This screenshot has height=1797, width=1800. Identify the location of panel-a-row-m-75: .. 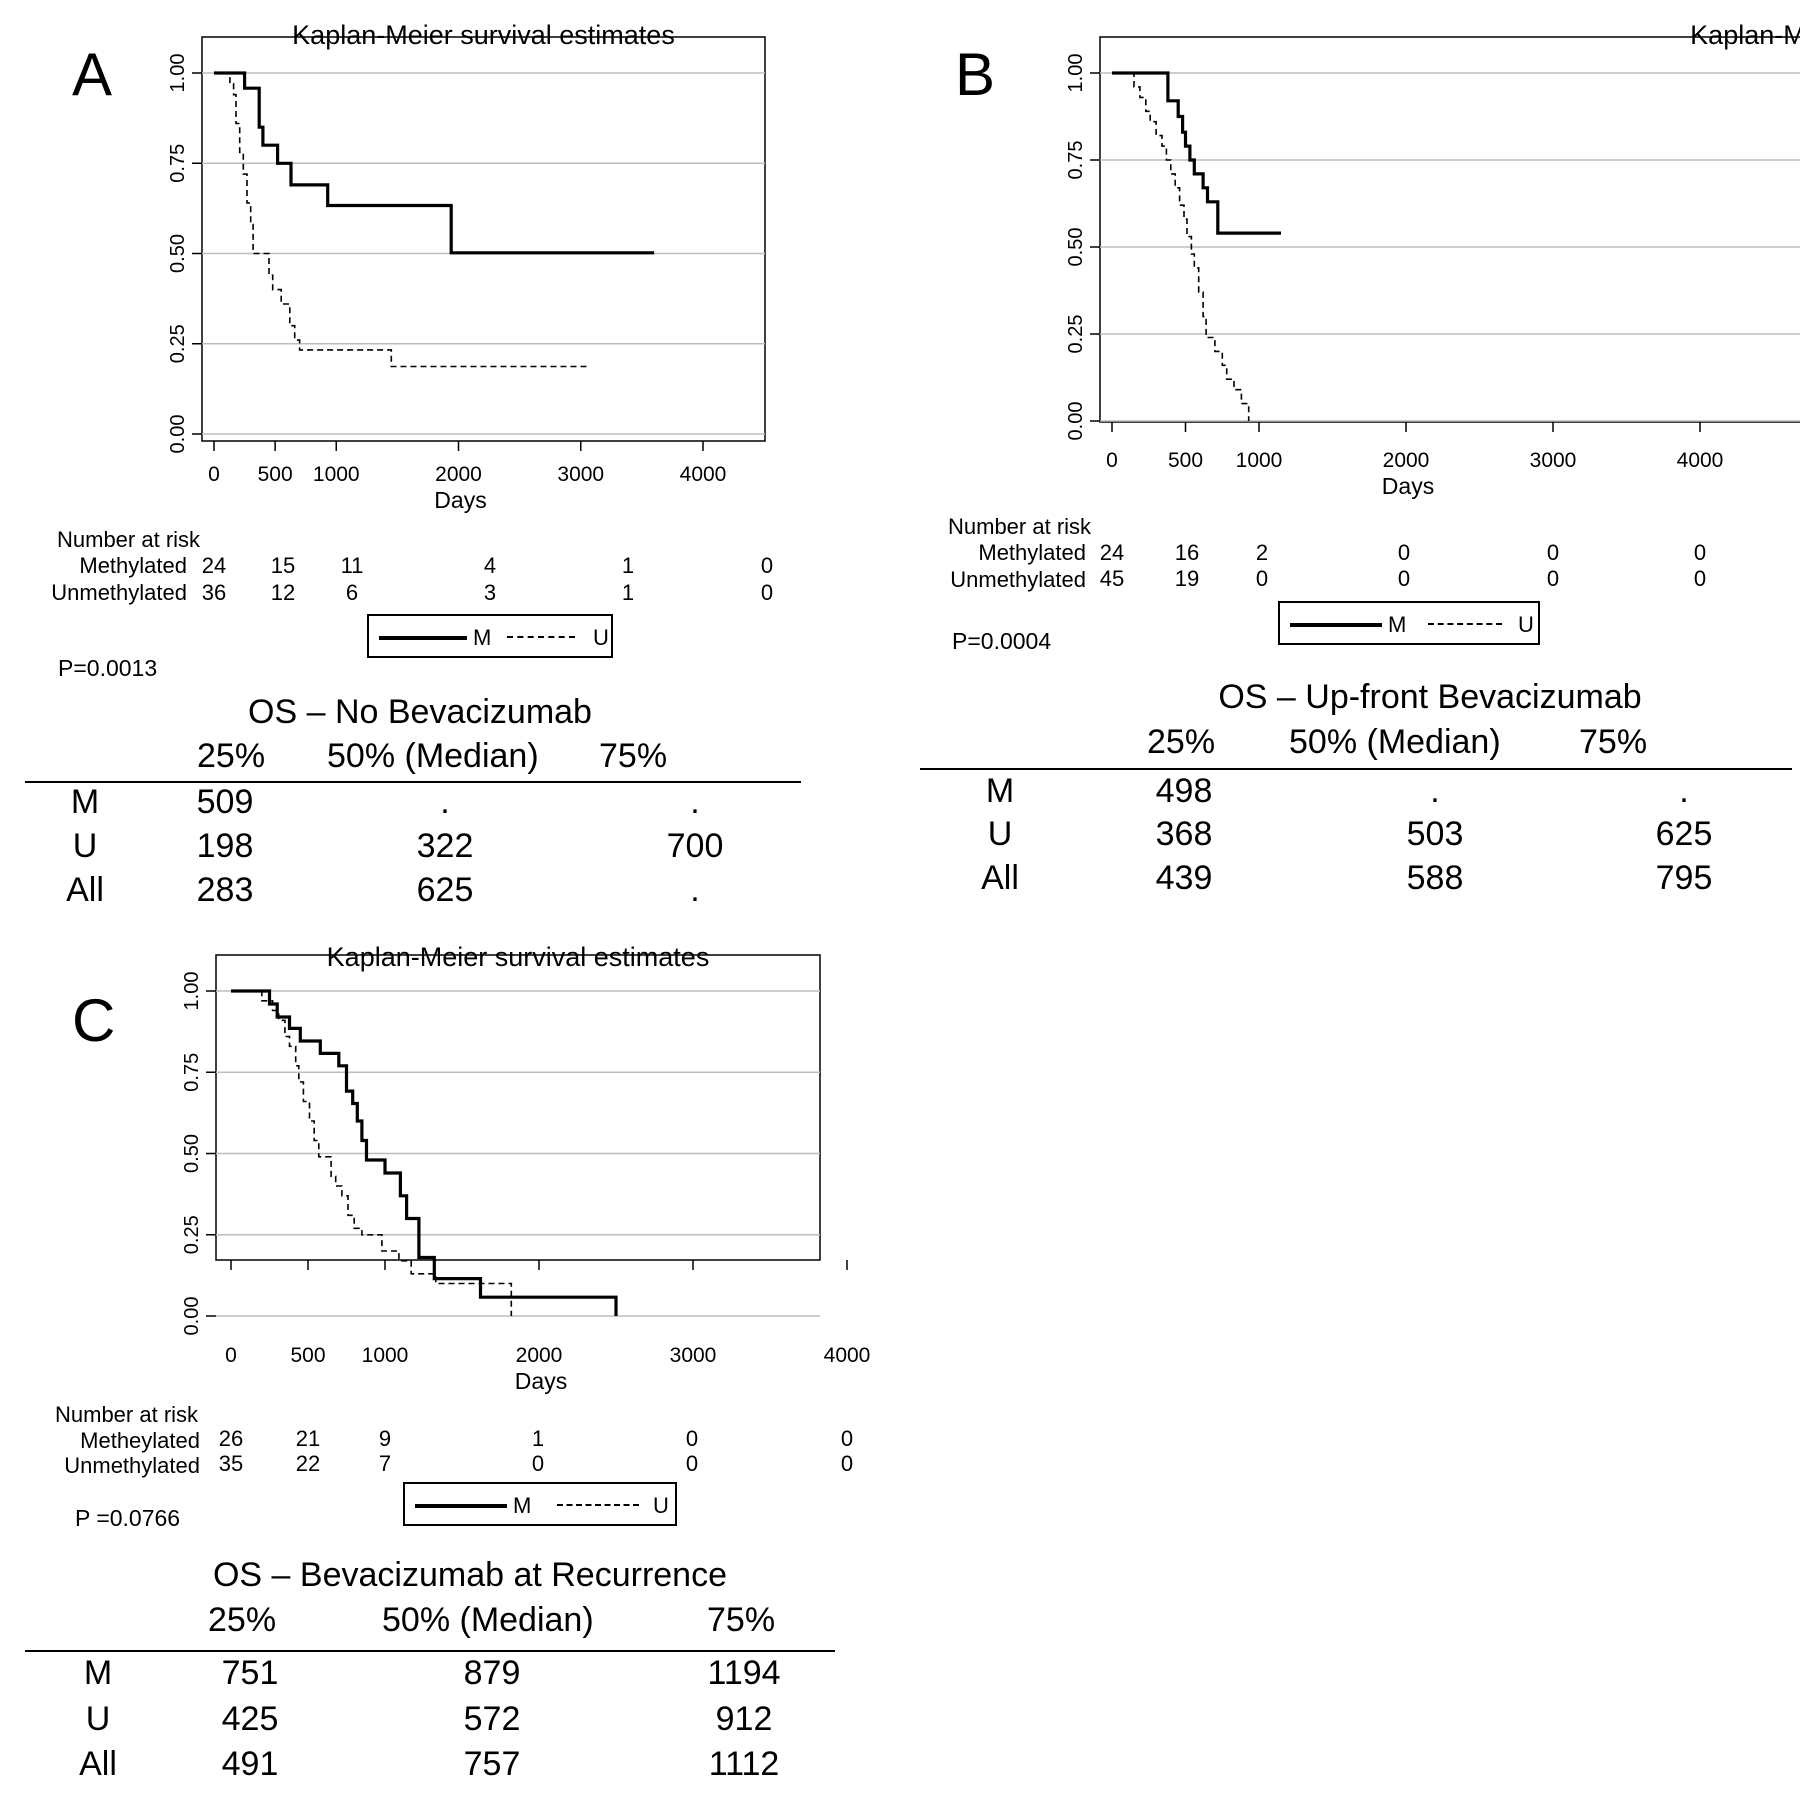
(695, 802).